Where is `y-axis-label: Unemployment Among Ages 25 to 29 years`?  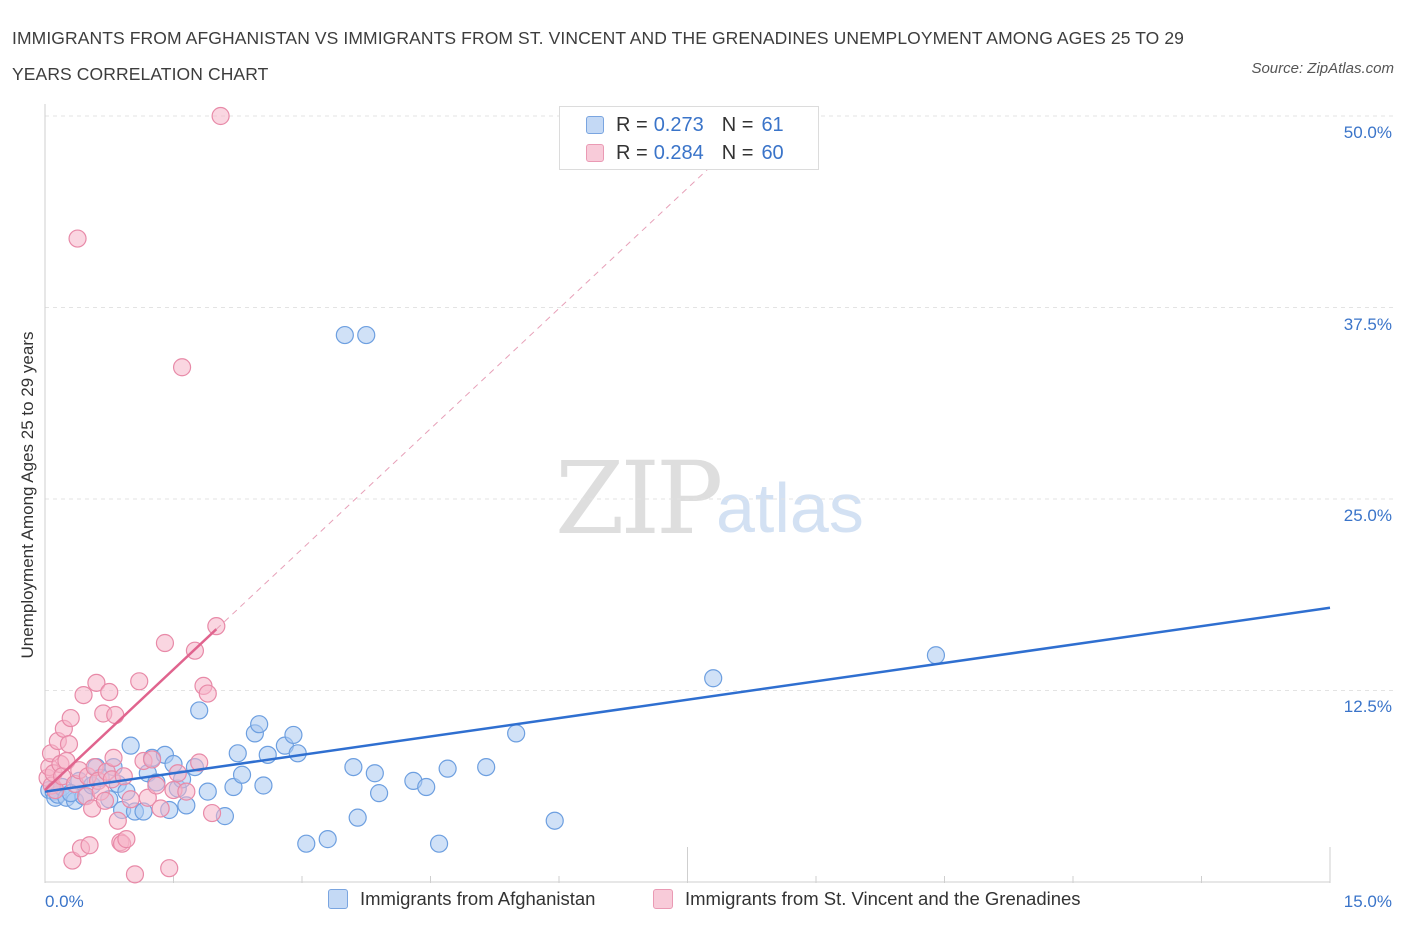
y-axis-label: Unemployment Among Ages 25 to 29 years is located at coordinates (27, 495).